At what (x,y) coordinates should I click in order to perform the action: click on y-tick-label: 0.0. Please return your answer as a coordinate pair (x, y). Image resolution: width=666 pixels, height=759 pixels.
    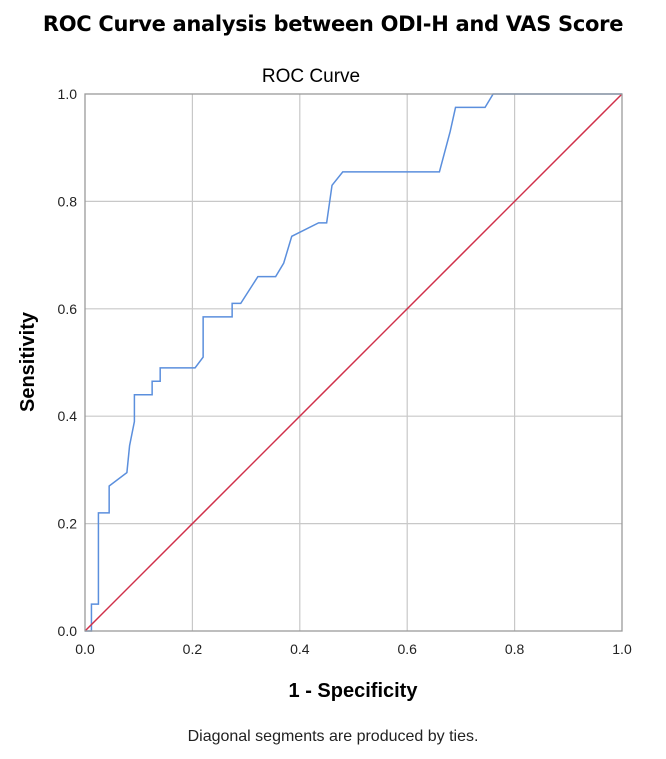
    Looking at the image, I should click on (68, 631).